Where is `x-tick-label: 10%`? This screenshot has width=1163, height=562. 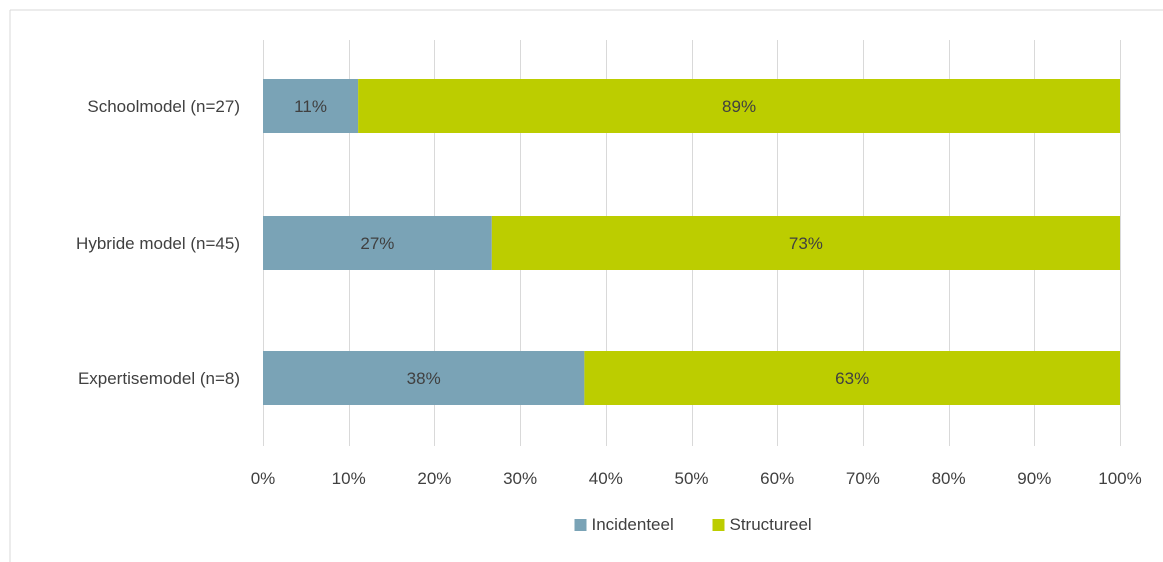 x-tick-label: 10% is located at coordinates (349, 478).